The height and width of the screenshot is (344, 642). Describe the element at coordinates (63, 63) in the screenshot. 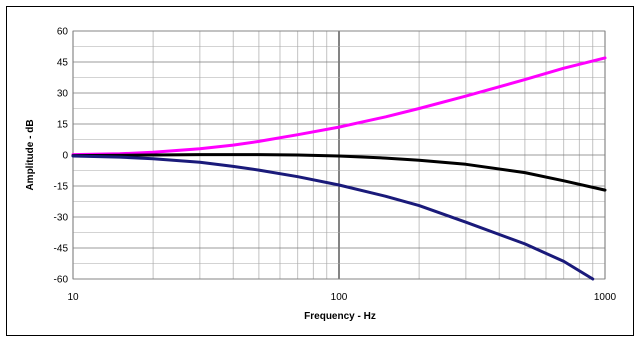

I see `y-tick-label: 45` at that location.